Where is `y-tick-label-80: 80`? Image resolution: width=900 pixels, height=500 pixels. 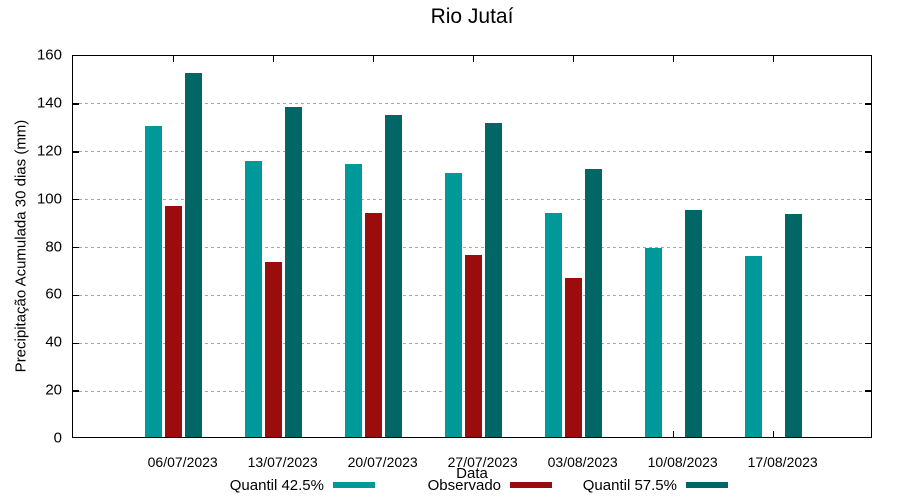
y-tick-label-80: 80 is located at coordinates (53, 246).